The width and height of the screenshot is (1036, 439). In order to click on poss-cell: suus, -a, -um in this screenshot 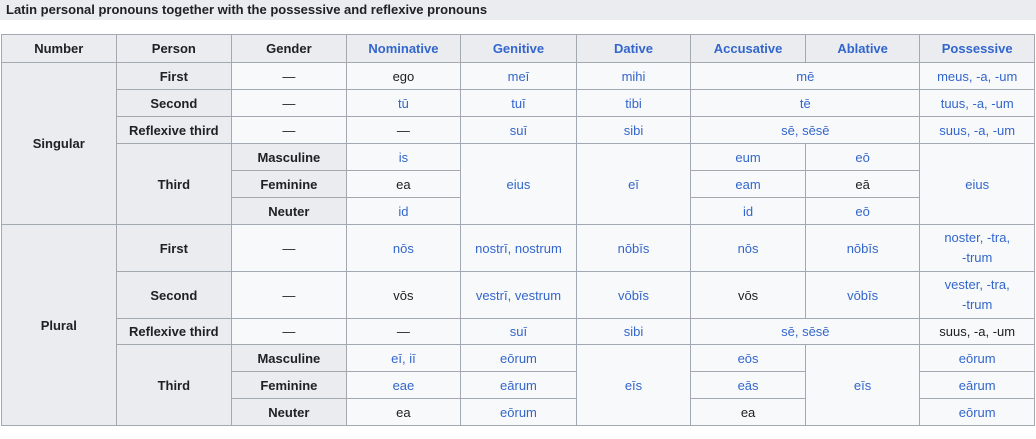, I will do `click(977, 331)`.